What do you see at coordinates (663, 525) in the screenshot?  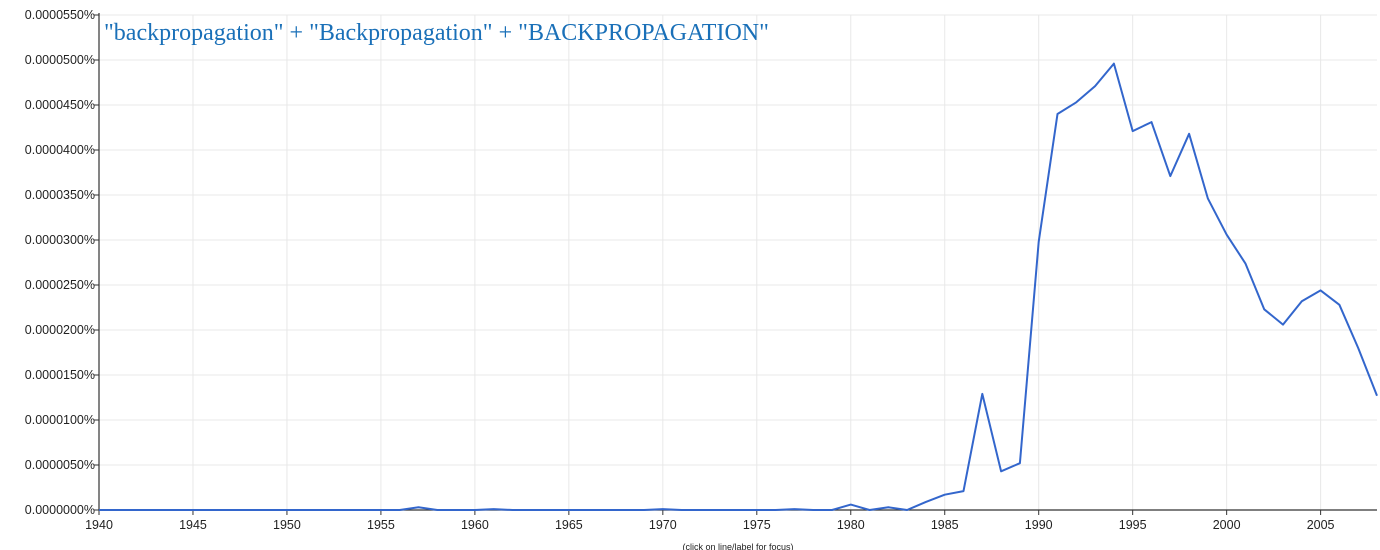 I see `x-tick-label: 1970` at bounding box center [663, 525].